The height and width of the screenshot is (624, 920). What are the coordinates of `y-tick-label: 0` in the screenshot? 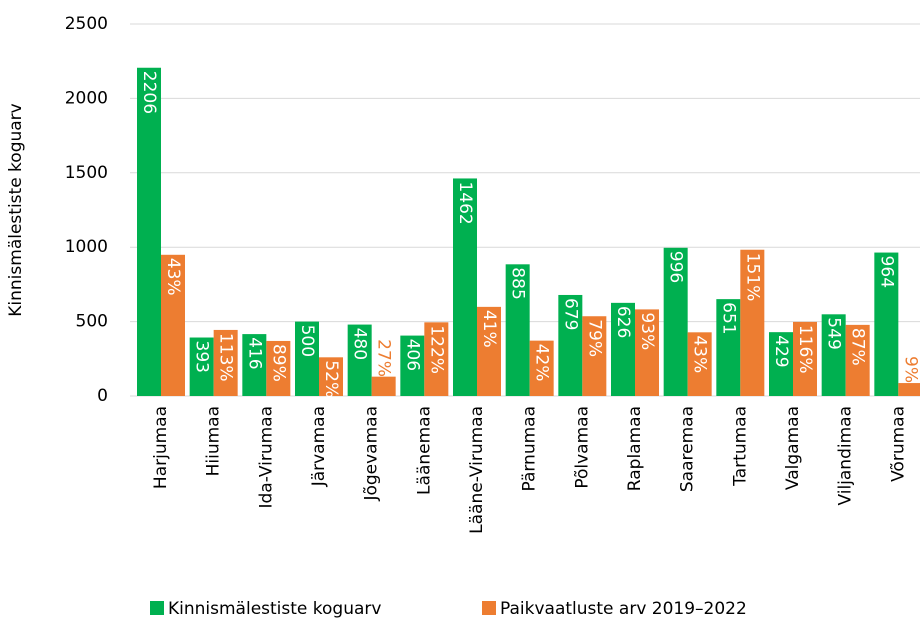 It's located at (102, 396).